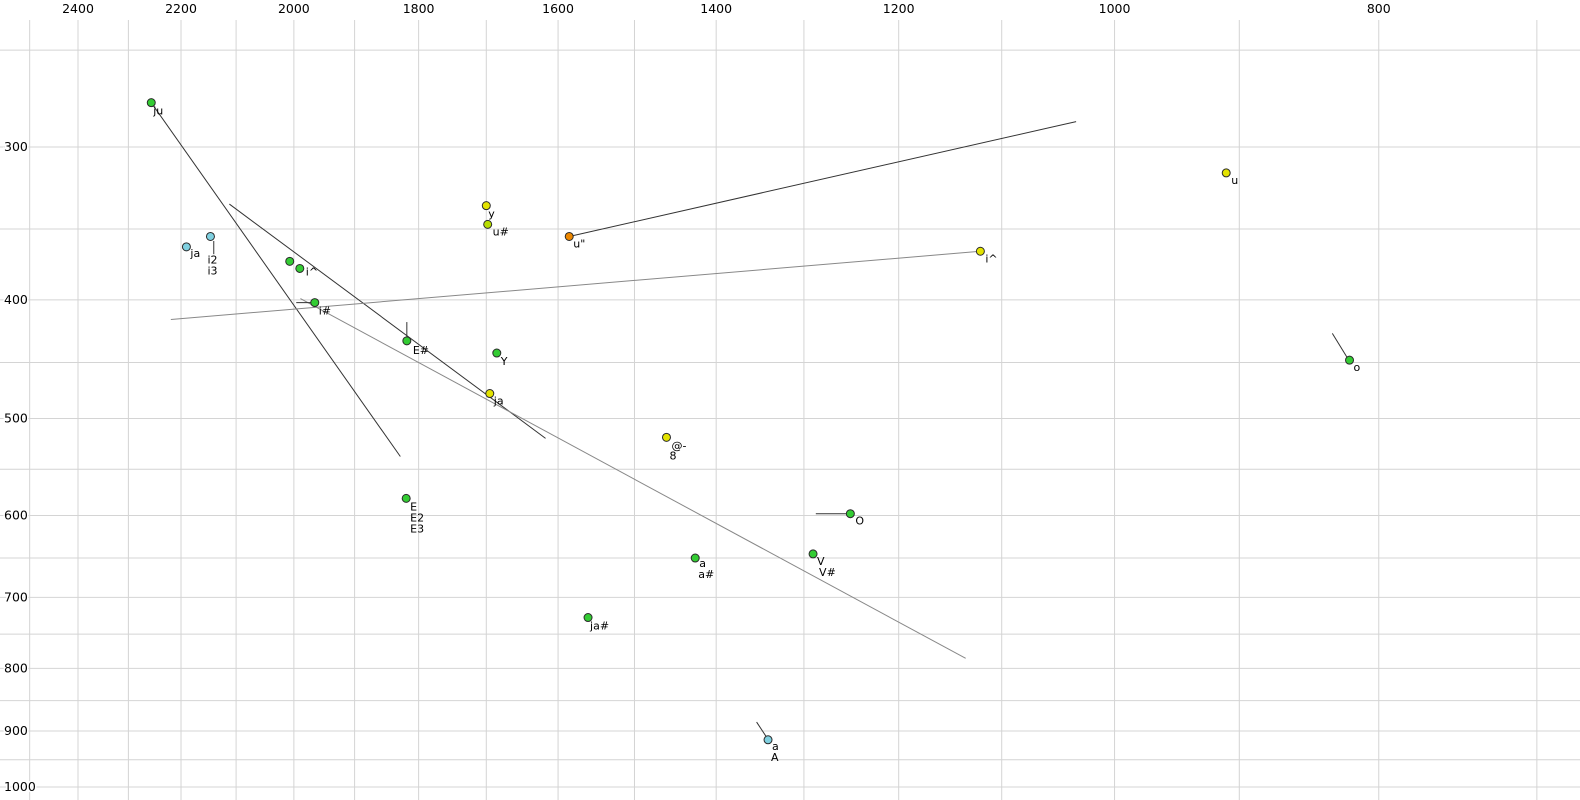  Describe the element at coordinates (775, 746) in the screenshot. I see `point-label-a-A: a` at that location.